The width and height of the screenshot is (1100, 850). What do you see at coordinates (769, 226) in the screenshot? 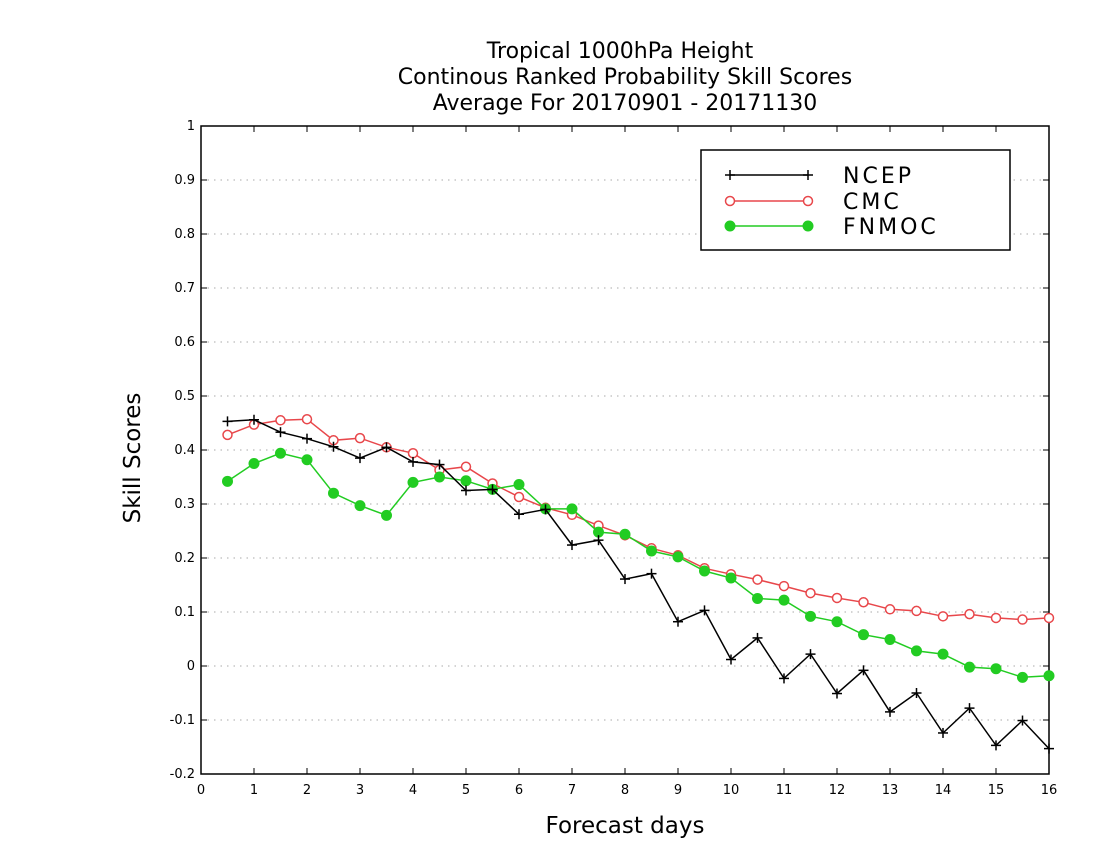
I see `legend-swatch-fnmoc` at bounding box center [769, 226].